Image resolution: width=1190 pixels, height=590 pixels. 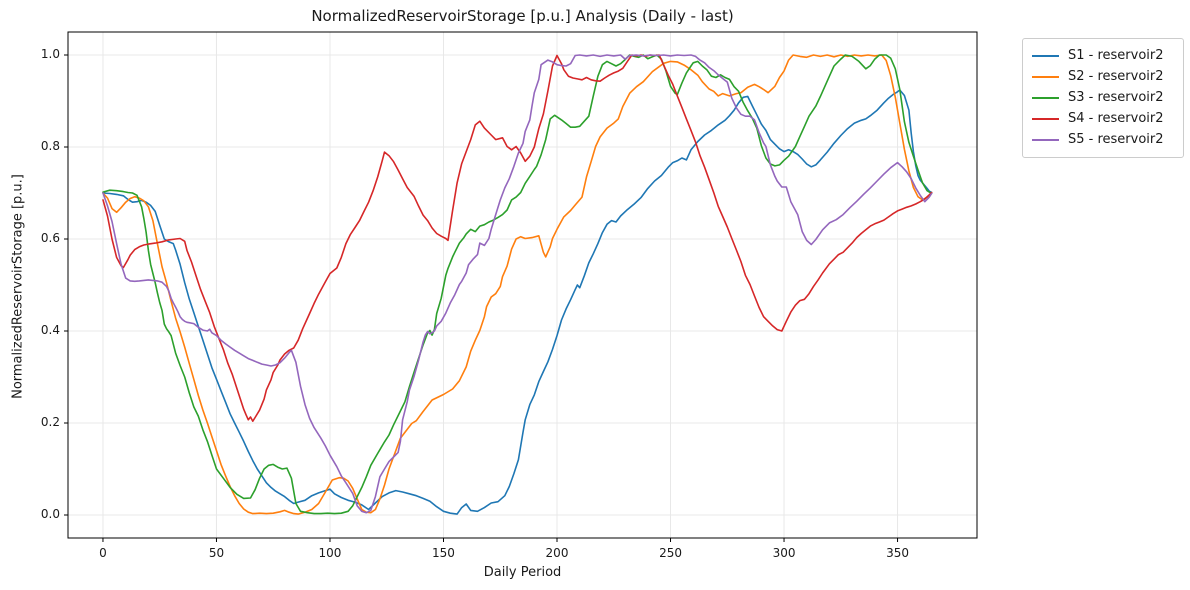 What do you see at coordinates (1116, 76) in the screenshot?
I see `legend-item-label: S2 - reservoir2` at bounding box center [1116, 76].